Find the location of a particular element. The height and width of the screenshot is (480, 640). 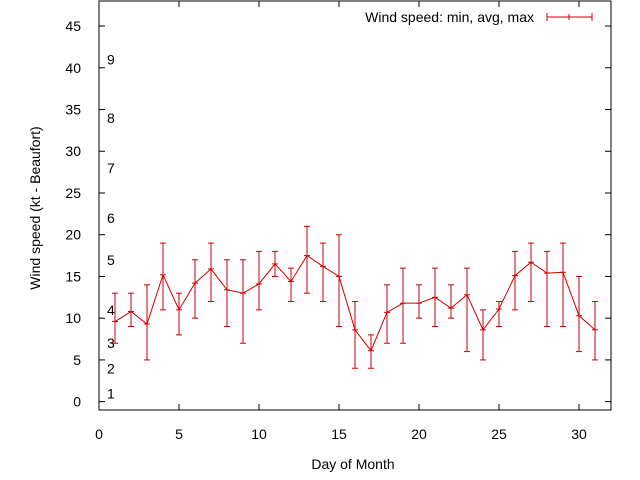

y-tick-label: 15 is located at coordinates (73, 276).